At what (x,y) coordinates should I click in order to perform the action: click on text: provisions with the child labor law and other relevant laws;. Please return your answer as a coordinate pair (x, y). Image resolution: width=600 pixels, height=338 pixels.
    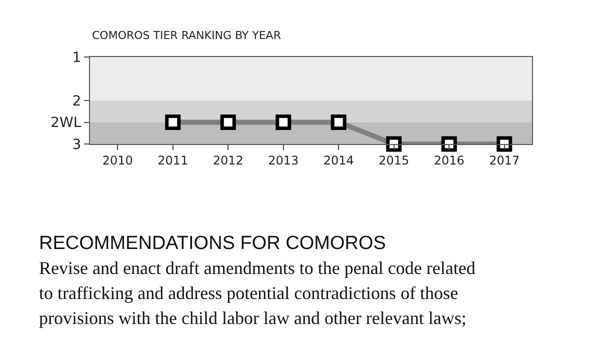
    Looking at the image, I should click on (252, 318).